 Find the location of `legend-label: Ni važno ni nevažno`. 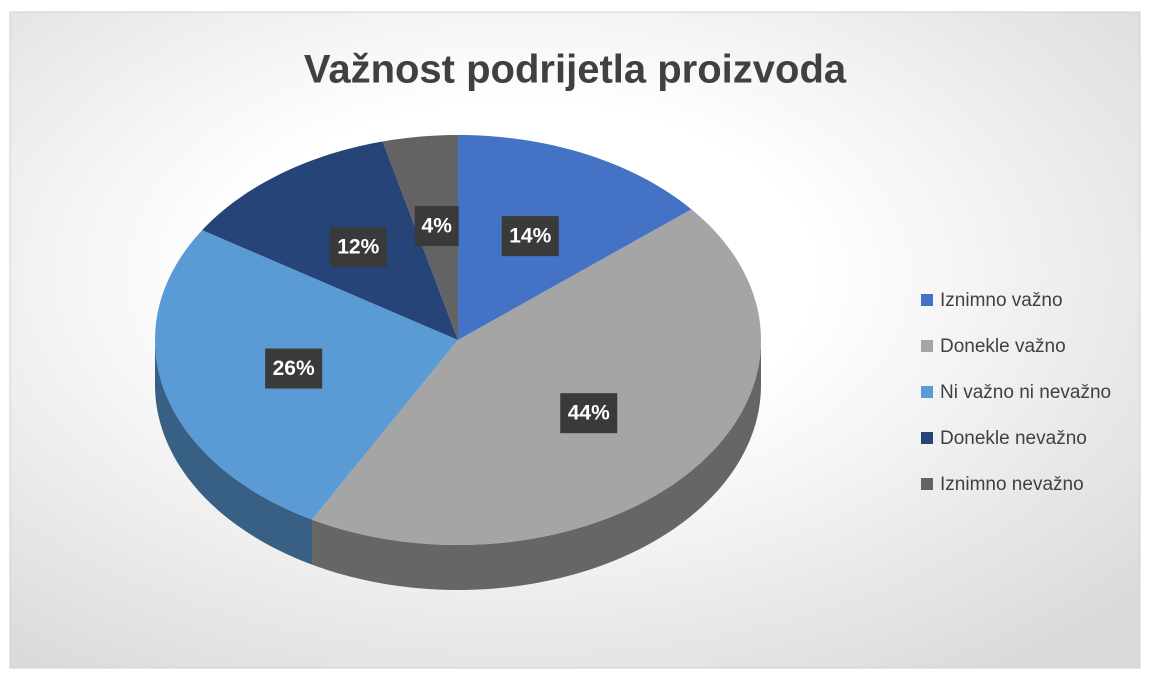

legend-label: Ni važno ni nevažno is located at coordinates (1025, 392).